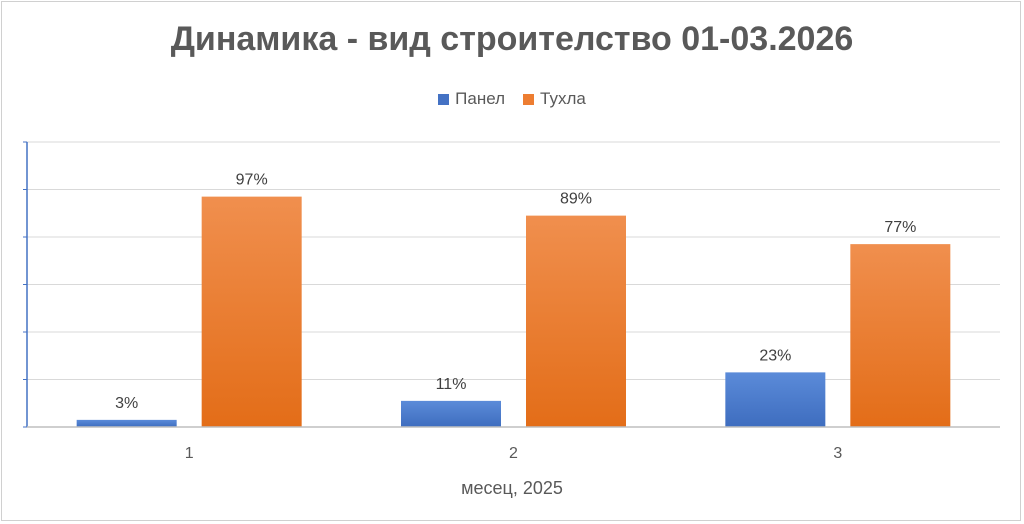  What do you see at coordinates (444, 99) in the screenshot?
I see `legend-swatch-panel` at bounding box center [444, 99].